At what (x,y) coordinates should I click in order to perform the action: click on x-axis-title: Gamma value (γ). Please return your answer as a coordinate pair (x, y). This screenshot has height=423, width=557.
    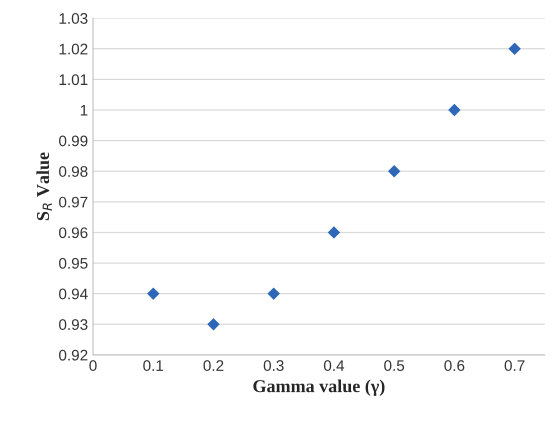
    Looking at the image, I should click on (318, 388).